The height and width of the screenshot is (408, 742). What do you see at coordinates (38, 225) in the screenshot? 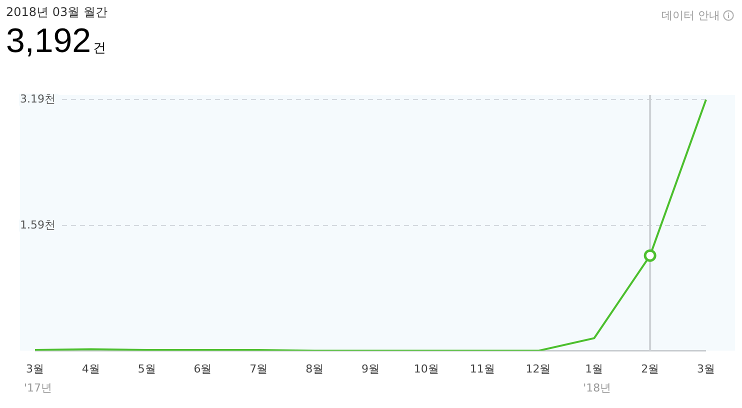
I see `y-tick-label: 1.59천` at bounding box center [38, 225].